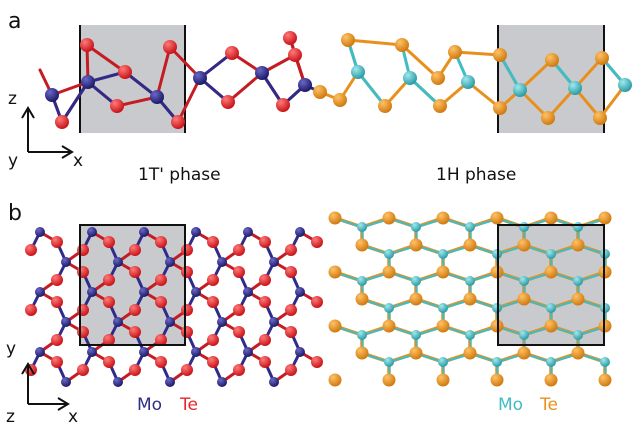 This screenshot has height=427, width=633. I want to click on axis-b-vertical: y, so click(11, 349).